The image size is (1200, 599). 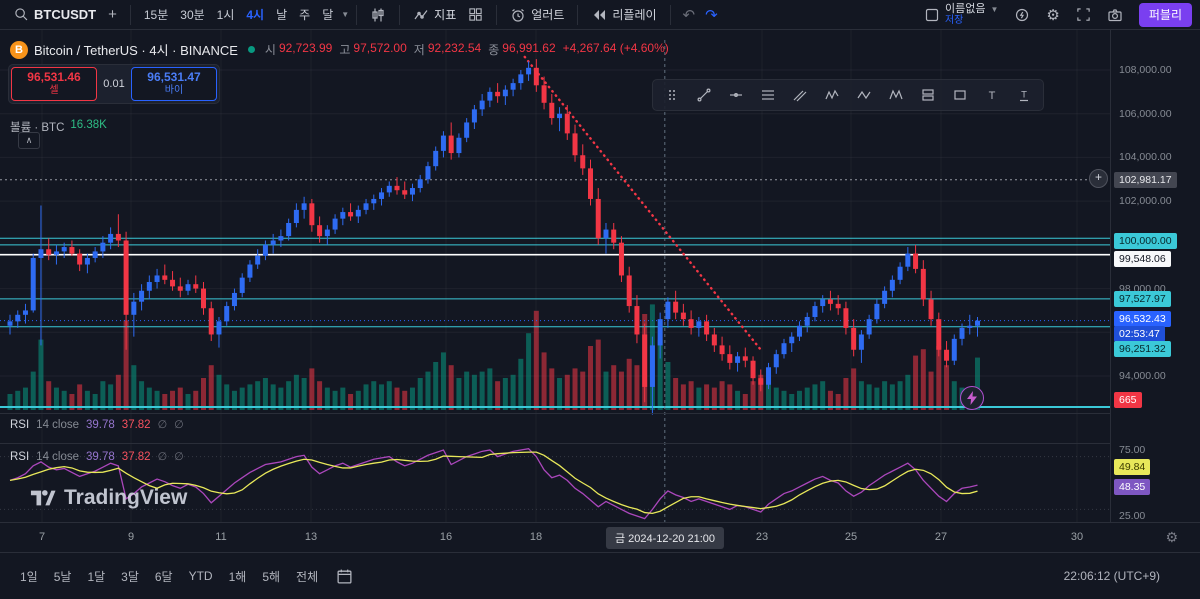 What do you see at coordinates (1171, 537) in the screenshot?
I see `axis-settings-gear-icon: ⚙` at bounding box center [1171, 537].